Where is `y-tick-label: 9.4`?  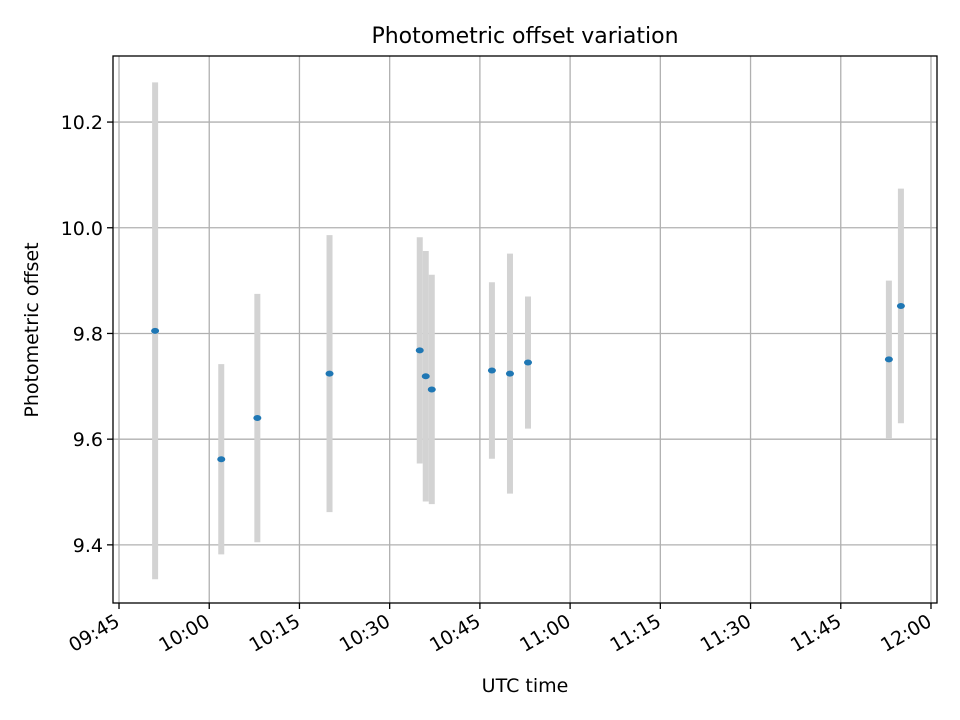 y-tick-label: 9.4 is located at coordinates (88, 546).